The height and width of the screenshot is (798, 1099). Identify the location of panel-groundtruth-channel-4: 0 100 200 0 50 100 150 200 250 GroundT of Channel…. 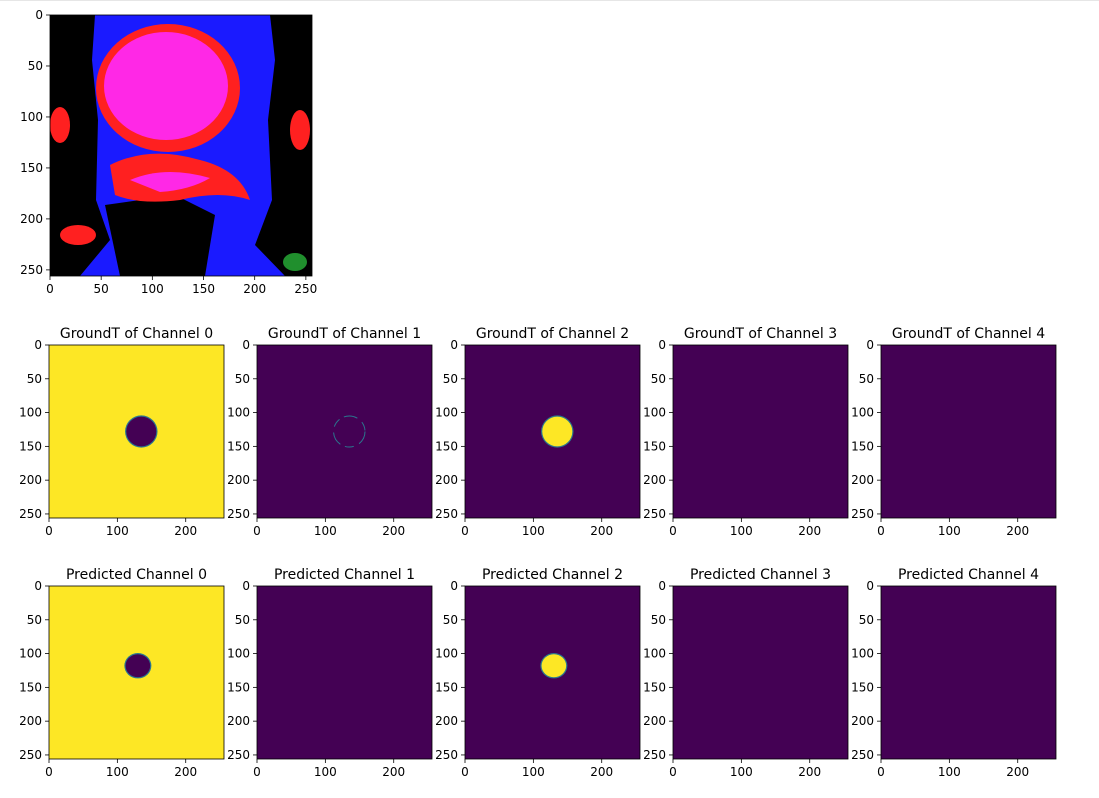
(954, 432).